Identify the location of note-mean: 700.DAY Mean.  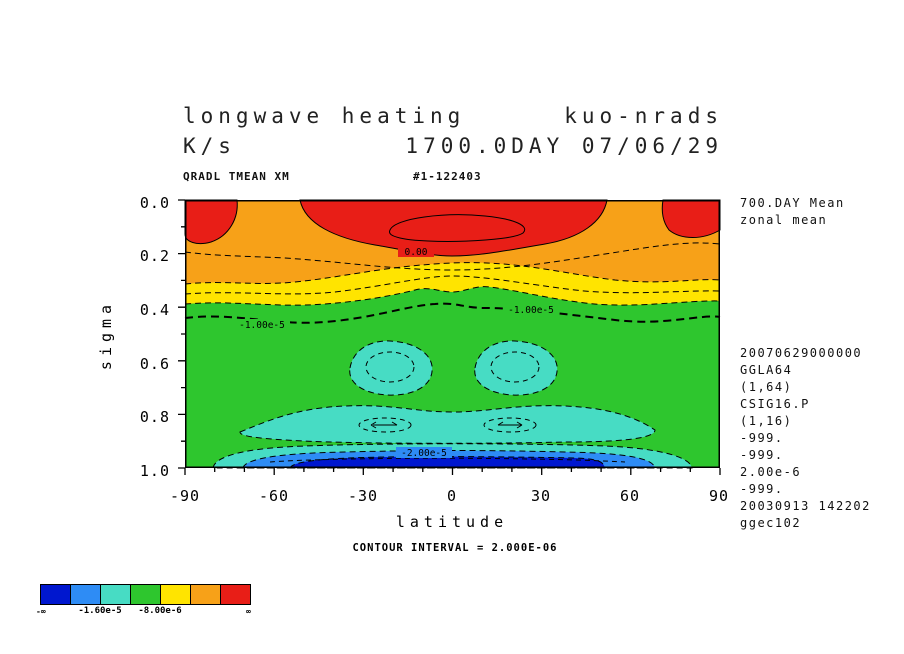
(792, 203).